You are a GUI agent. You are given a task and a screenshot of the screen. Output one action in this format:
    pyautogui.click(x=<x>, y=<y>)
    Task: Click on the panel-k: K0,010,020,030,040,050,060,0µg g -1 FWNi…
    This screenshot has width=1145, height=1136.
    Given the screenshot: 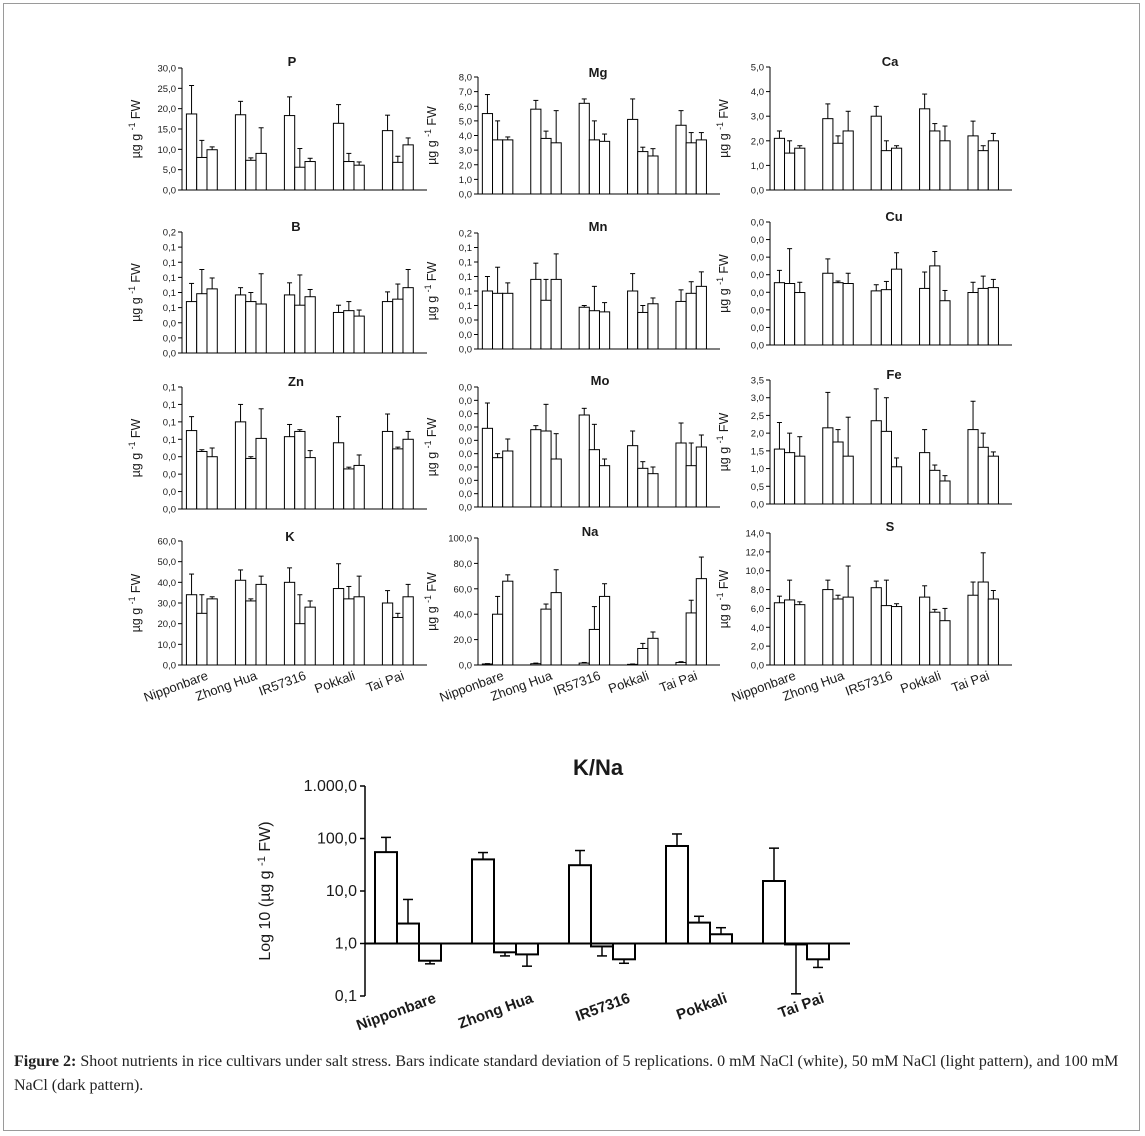 What is the action you would take?
    pyautogui.click(x=277, y=617)
    